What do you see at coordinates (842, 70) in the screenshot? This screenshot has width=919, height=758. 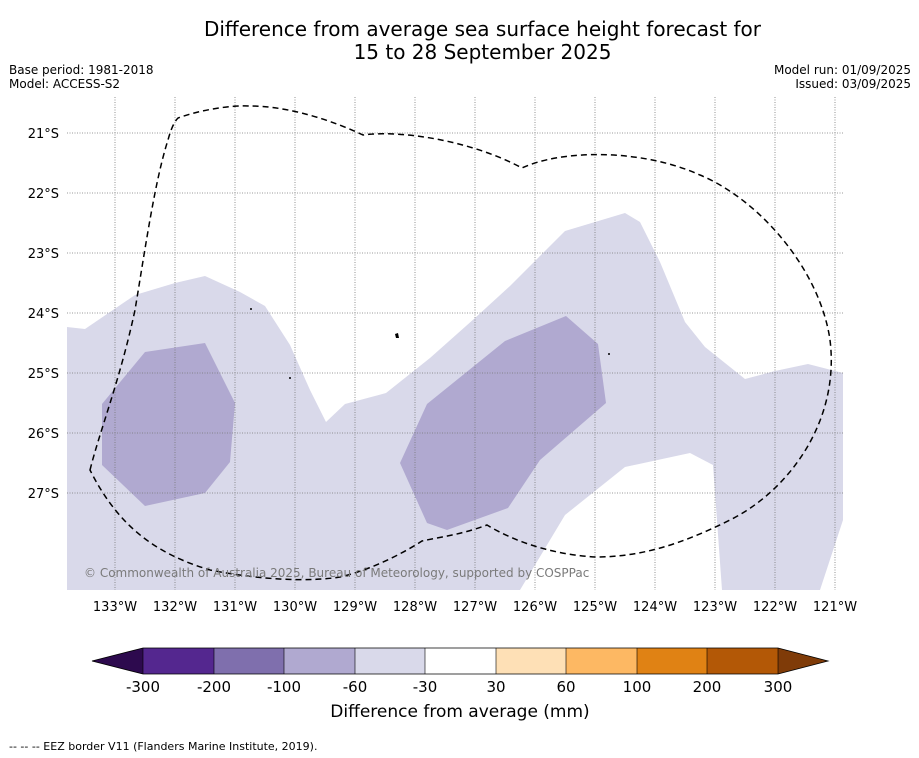 I see `model-run: Model run: 01/09/2025` at bounding box center [842, 70].